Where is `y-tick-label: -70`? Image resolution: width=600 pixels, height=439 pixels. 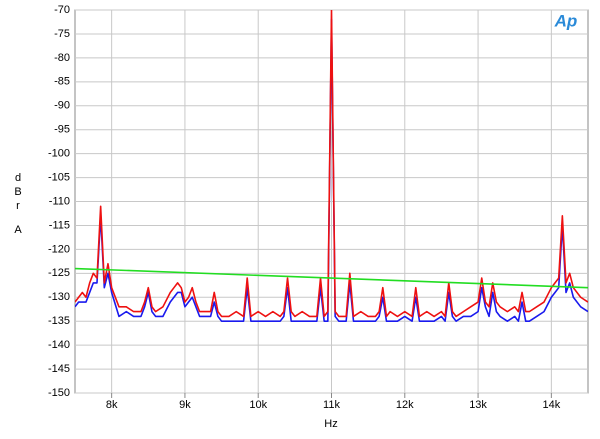 y-tick-label: -70 is located at coordinates (62, 10).